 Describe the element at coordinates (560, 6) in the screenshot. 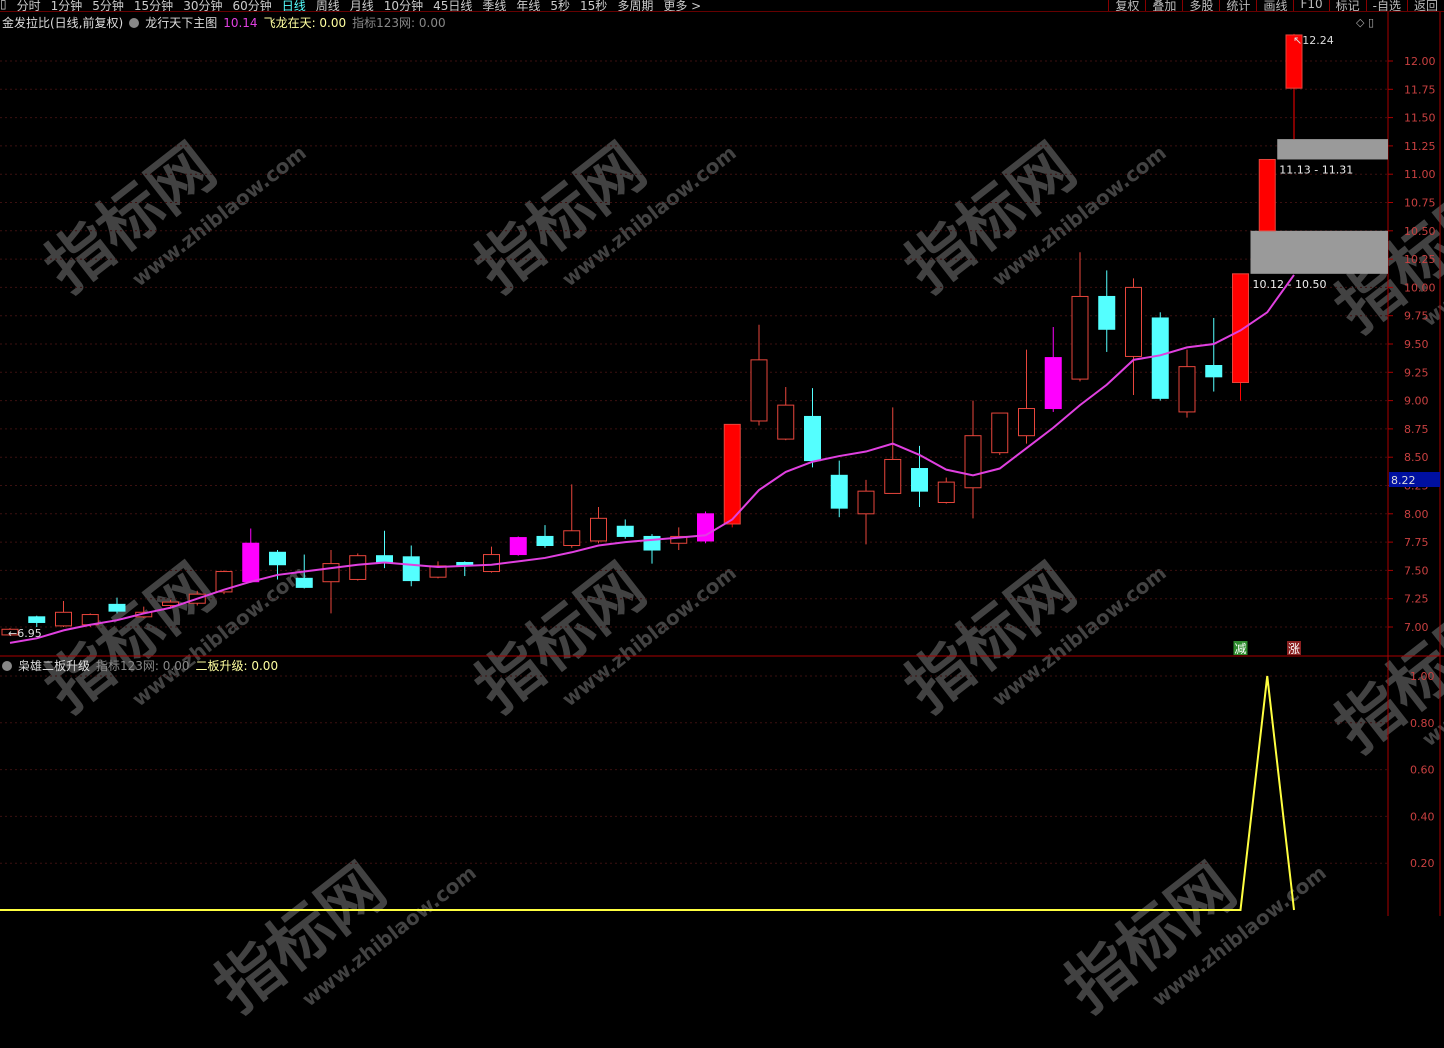

I see `period-tab: 5秒` at that location.